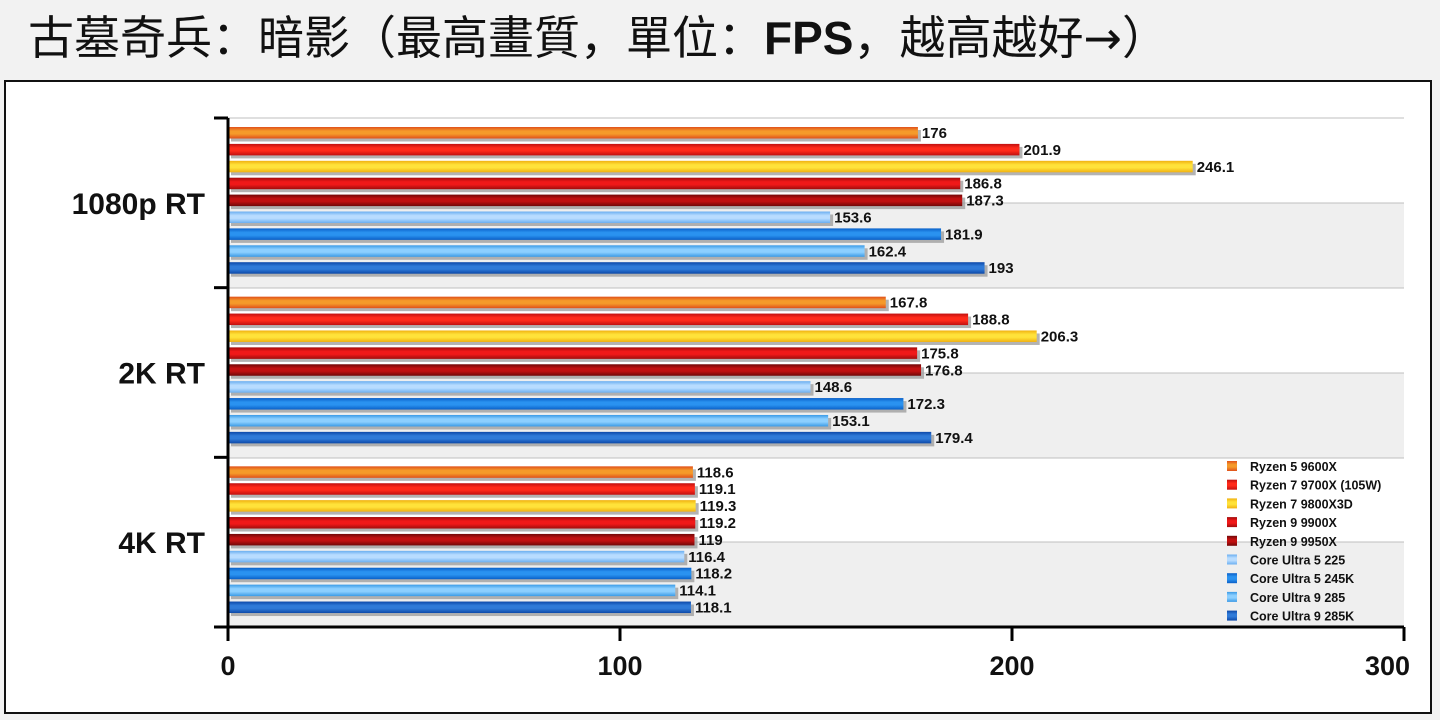 This screenshot has width=1440, height=720. I want to click on legend-entry: Ryzen 7 9700X (105W), so click(1315, 486).